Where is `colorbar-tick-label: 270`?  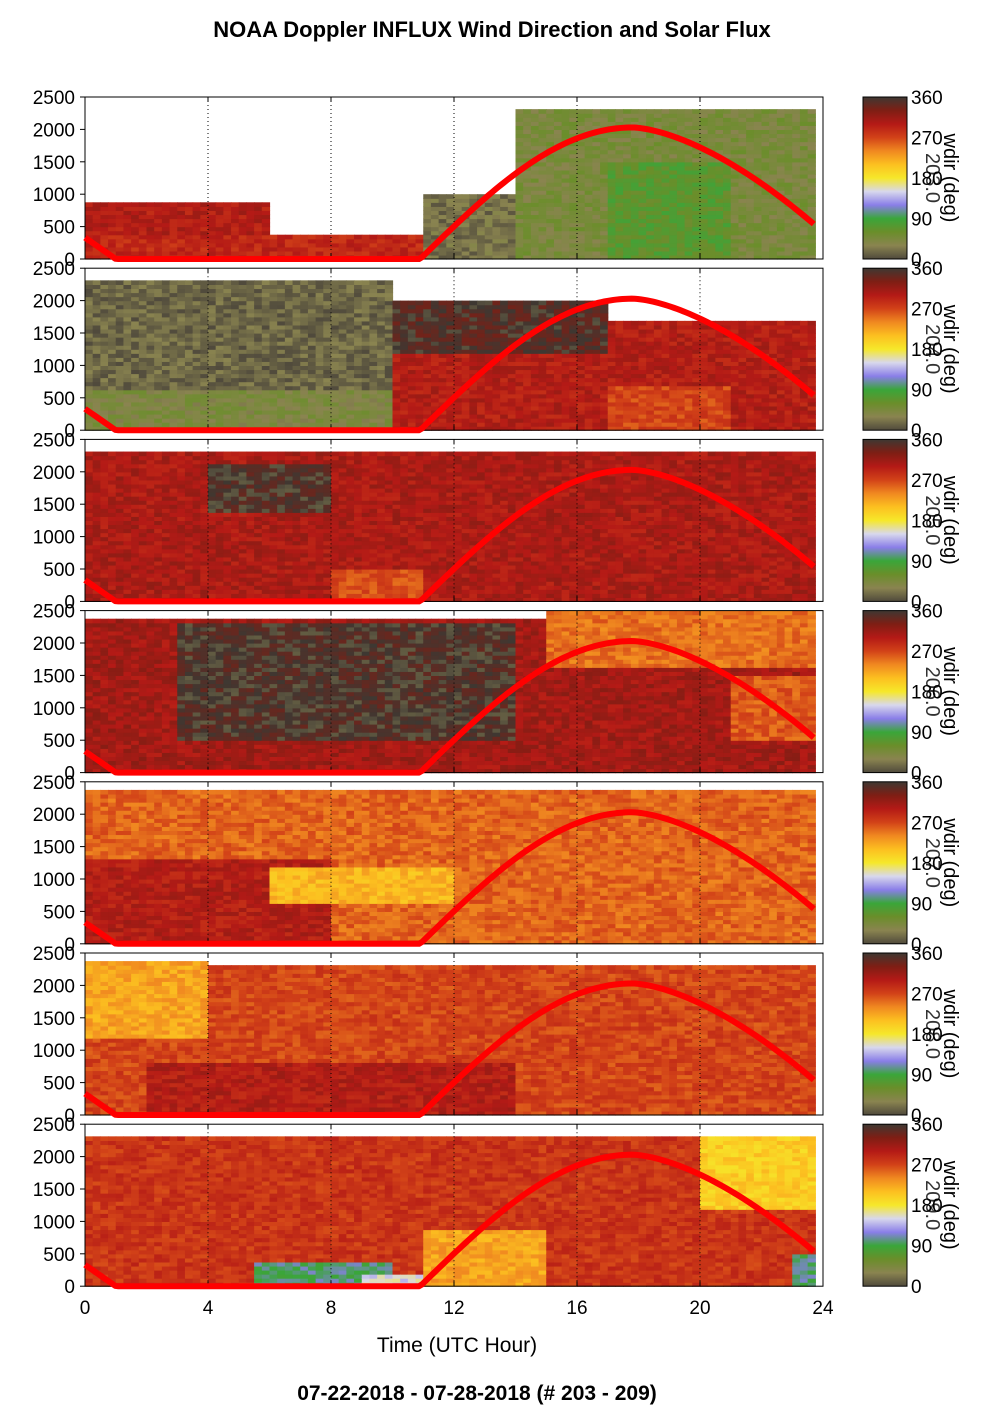 colorbar-tick-label: 270 is located at coordinates (927, 139).